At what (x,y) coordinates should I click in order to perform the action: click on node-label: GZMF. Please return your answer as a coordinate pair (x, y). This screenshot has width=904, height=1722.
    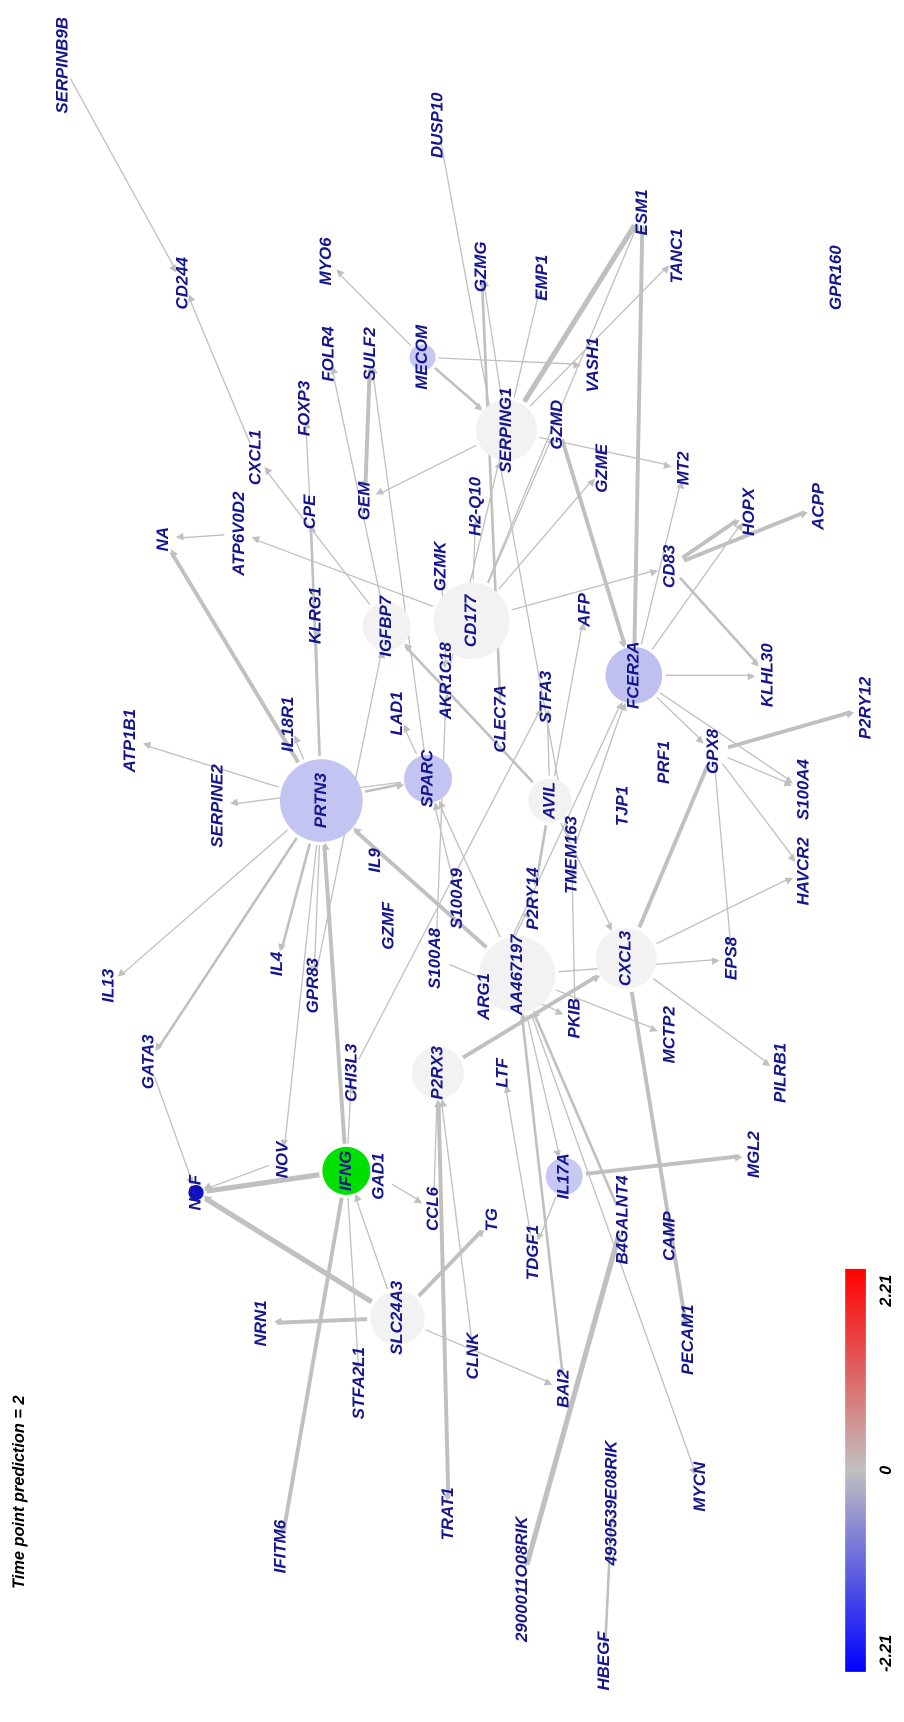
    Looking at the image, I should click on (387, 925).